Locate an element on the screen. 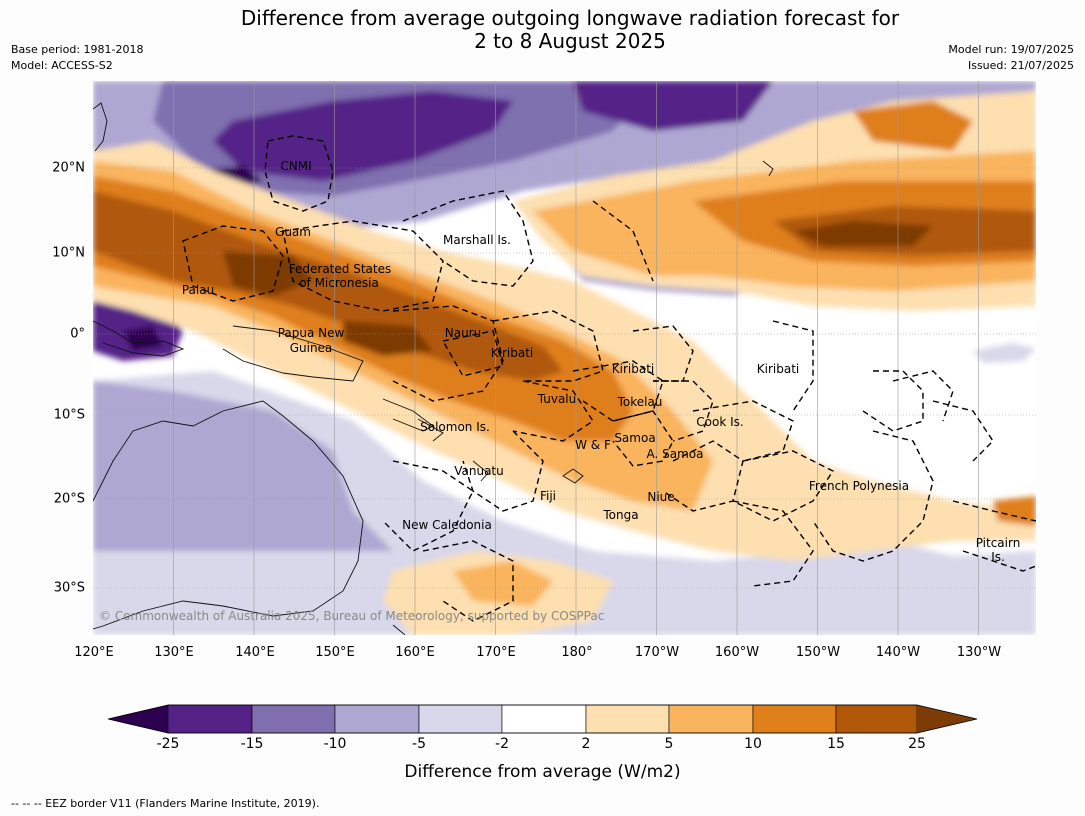 This screenshot has width=1085, height=816. colorbar-tick: -25 is located at coordinates (168, 744).